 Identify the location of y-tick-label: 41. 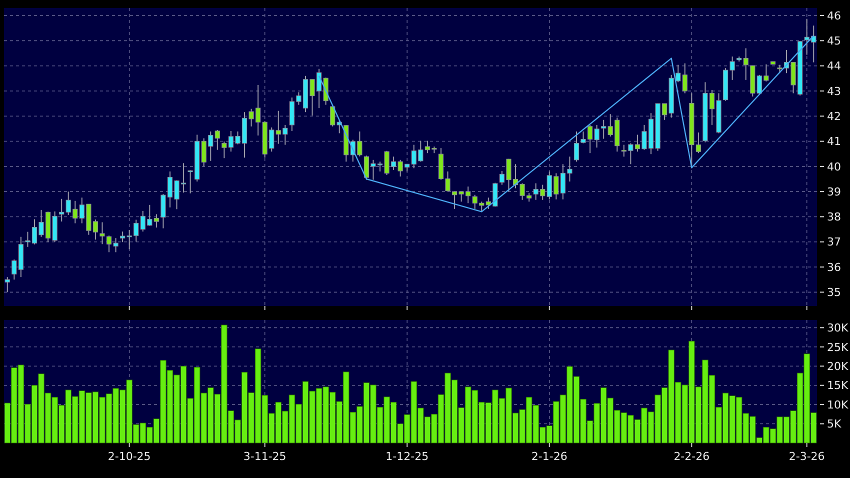
(834, 141).